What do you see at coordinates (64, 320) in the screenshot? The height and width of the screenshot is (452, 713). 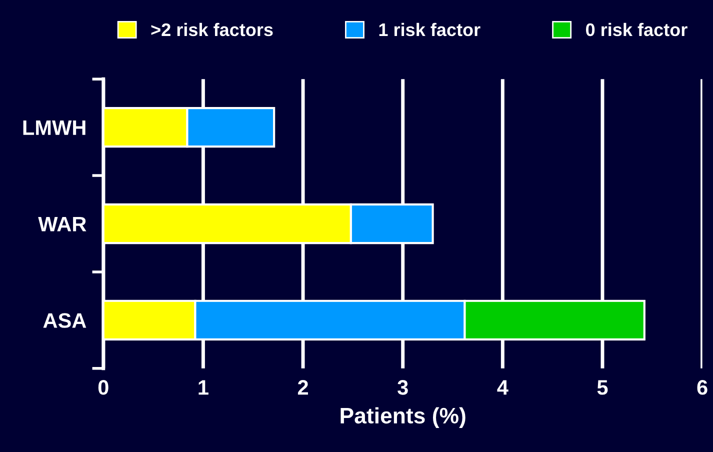 I see `y-tick-label: ASA` at bounding box center [64, 320].